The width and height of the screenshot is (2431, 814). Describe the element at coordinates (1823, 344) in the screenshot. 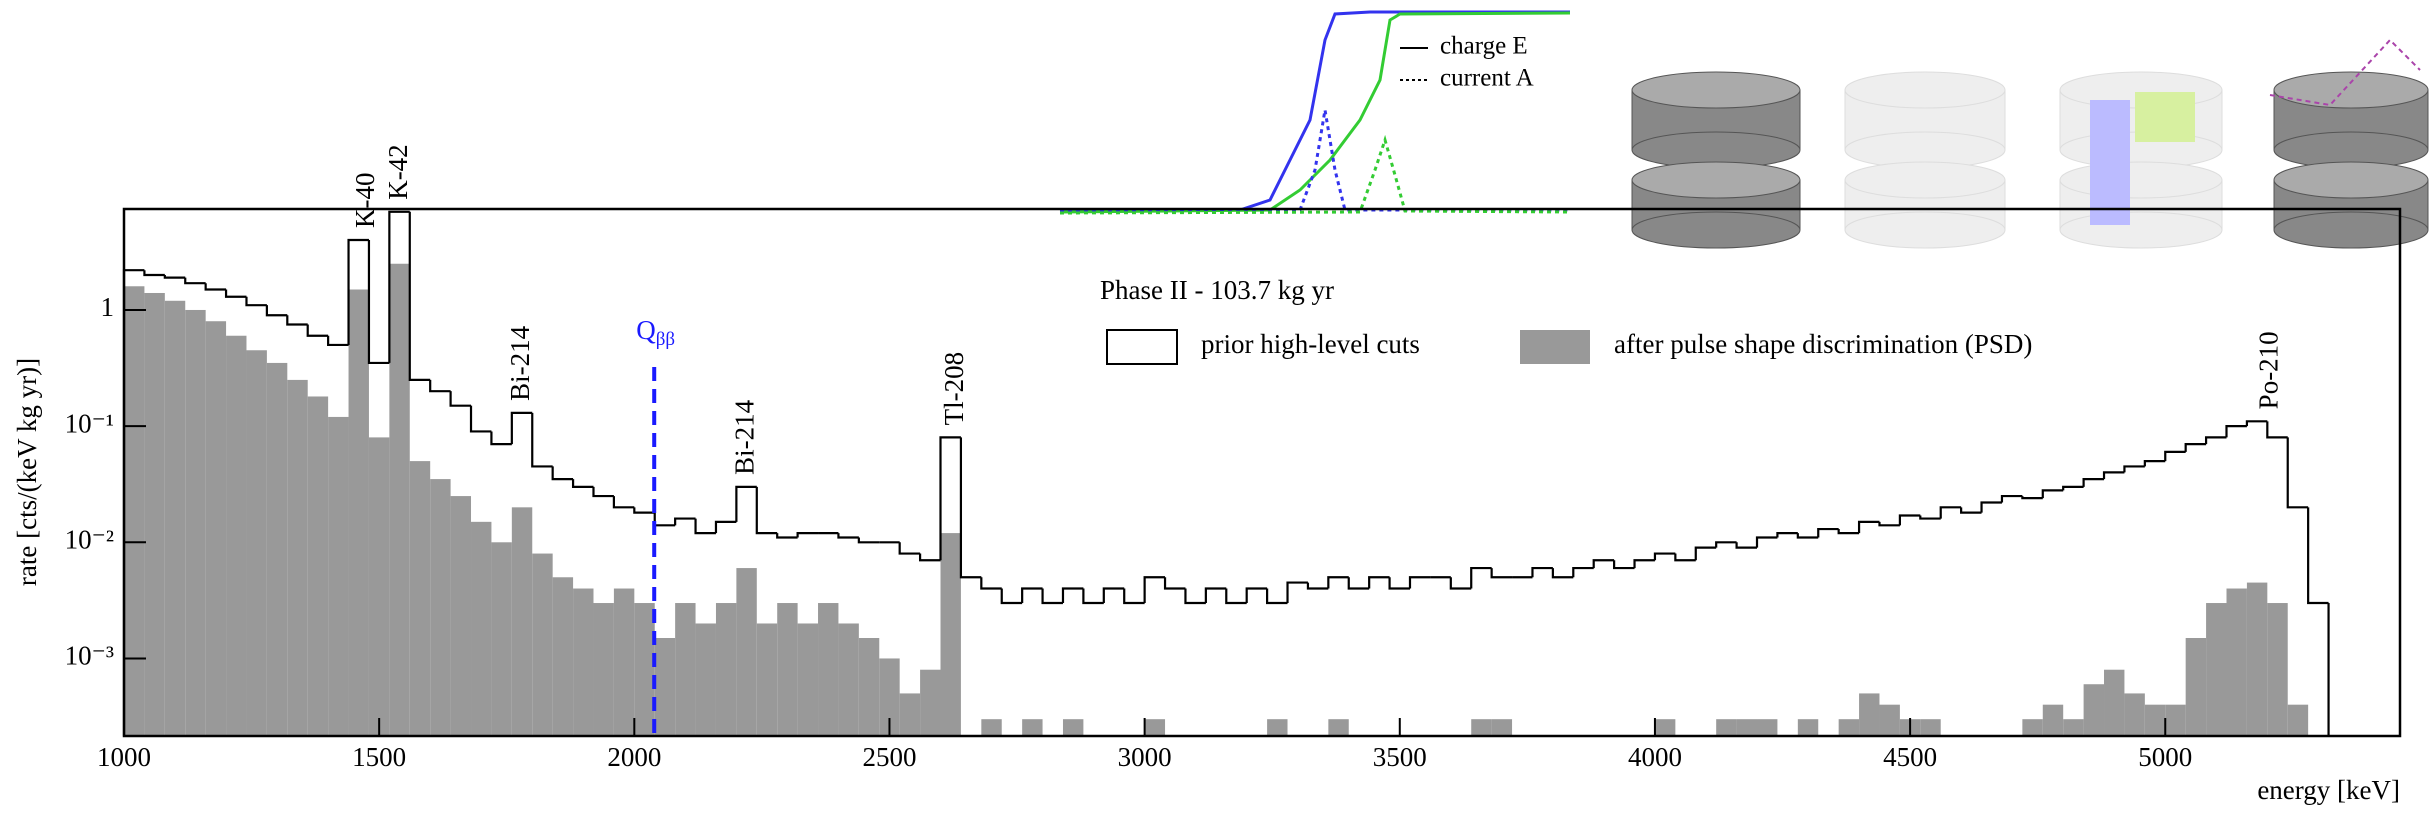

I see `legend-label: after pulse shape discrimination (PSD)` at that location.